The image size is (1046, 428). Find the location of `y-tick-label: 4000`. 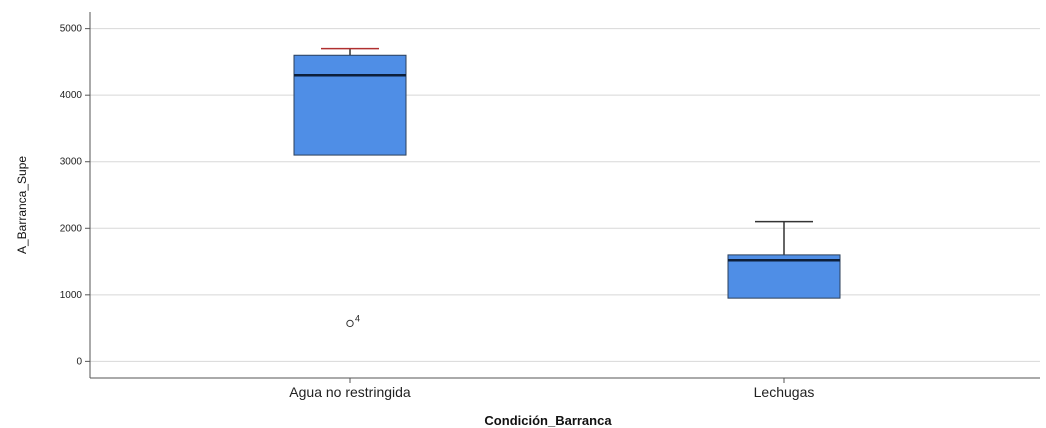

y-tick-label: 4000 is located at coordinates (71, 95).